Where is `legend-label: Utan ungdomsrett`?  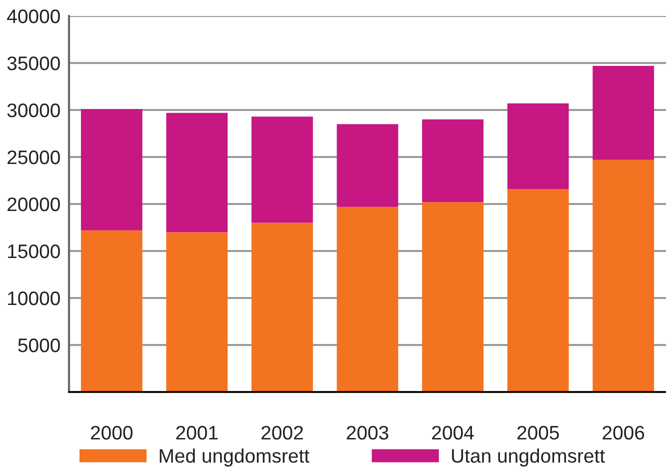
legend-label: Utan ungdomsrett is located at coordinates (528, 457).